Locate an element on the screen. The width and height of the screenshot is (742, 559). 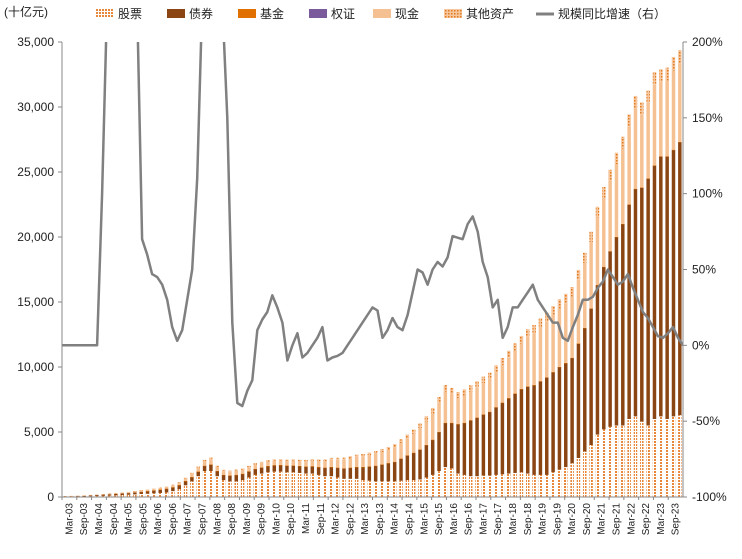
x-tick-label: Sep-10 is located at coordinates (291, 519).